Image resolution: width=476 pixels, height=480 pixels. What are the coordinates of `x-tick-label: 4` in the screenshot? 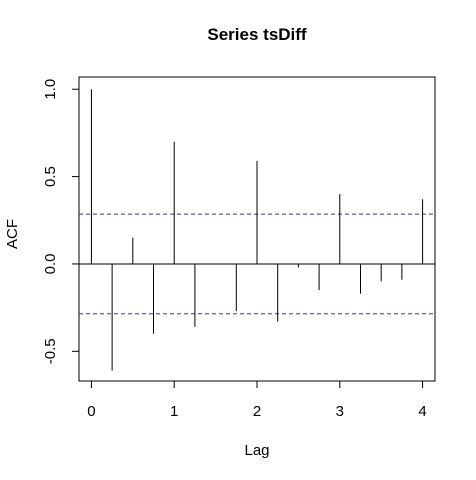 It's located at (422, 411).